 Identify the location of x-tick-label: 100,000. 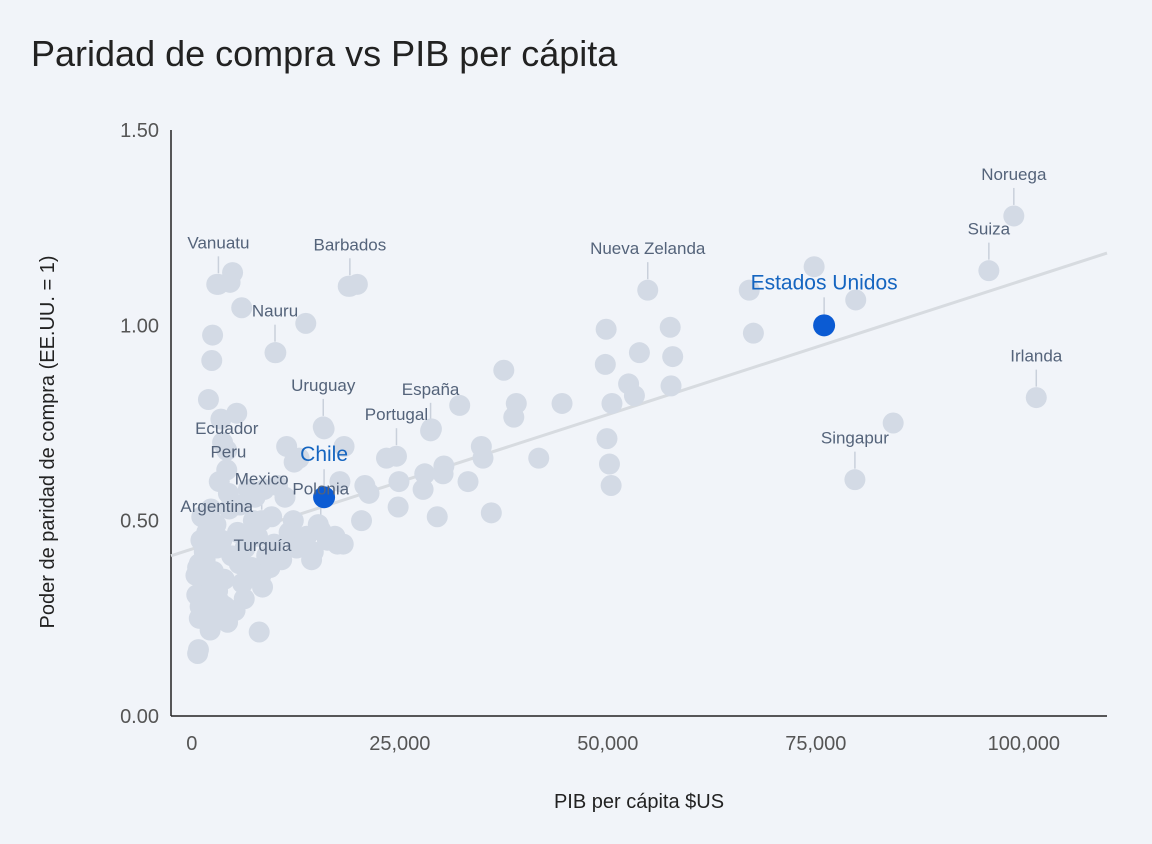
(1024, 744).